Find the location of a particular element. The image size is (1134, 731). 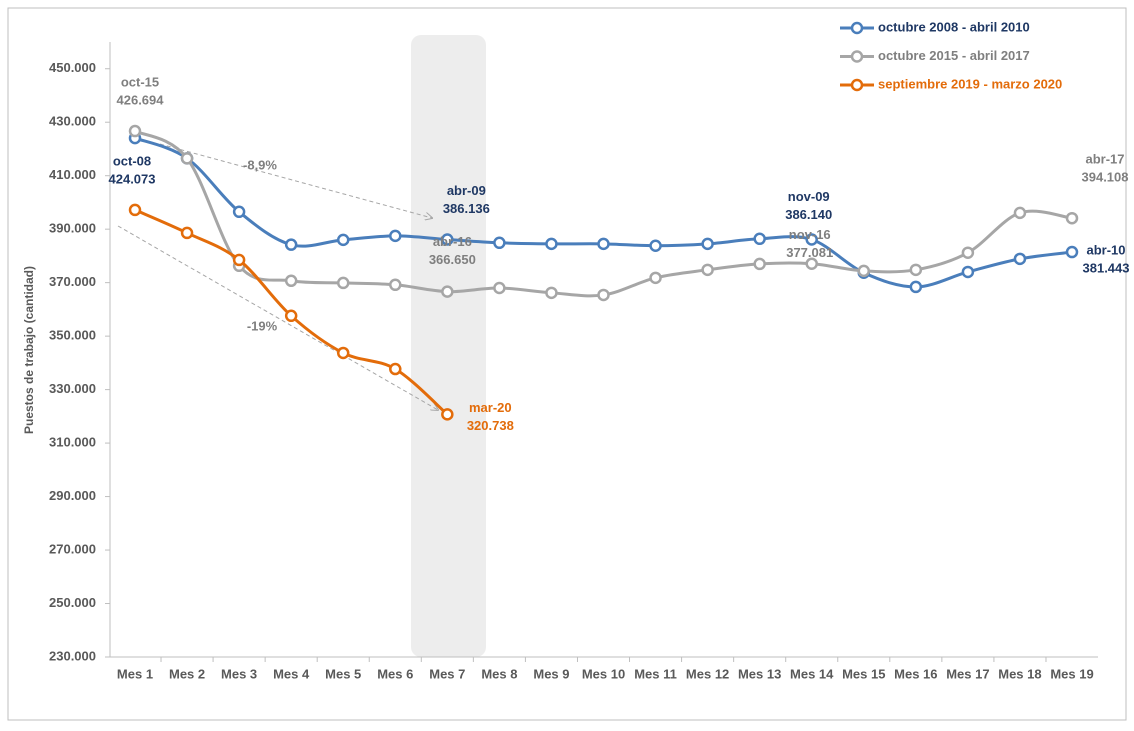

y-tick-label: 310.000 is located at coordinates (72, 442).